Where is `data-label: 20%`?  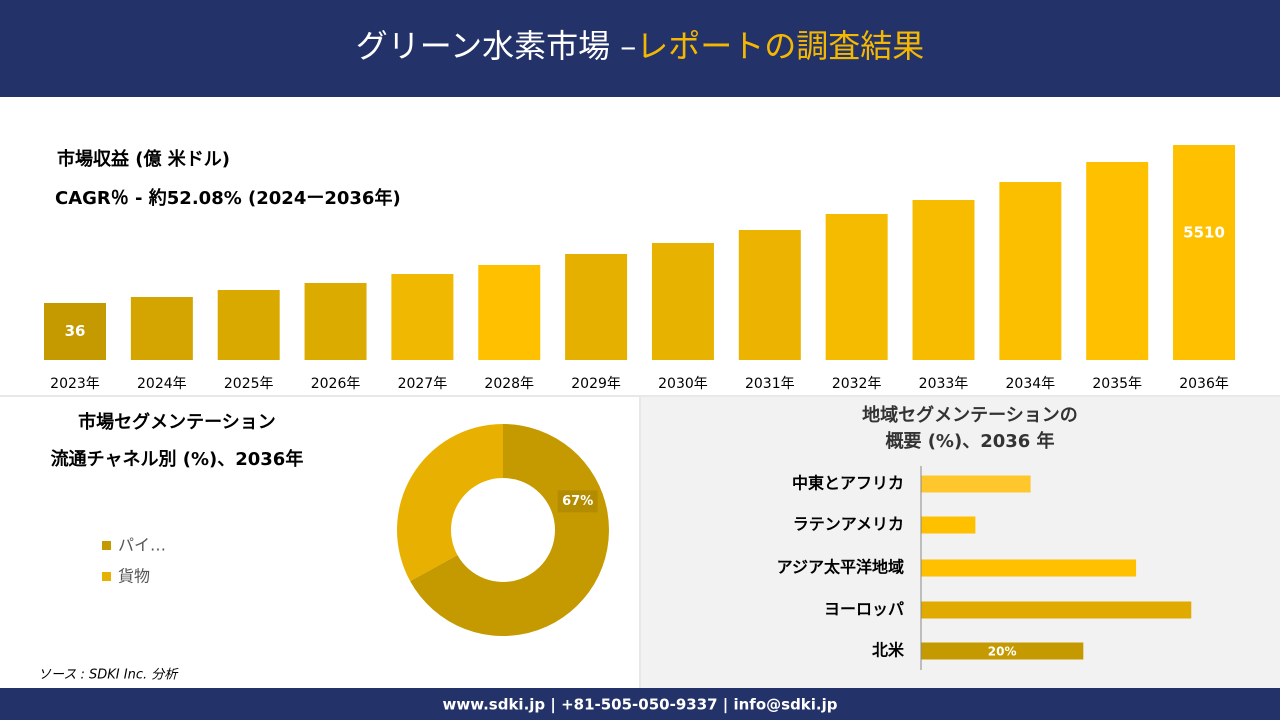 data-label: 20% is located at coordinates (1002, 652).